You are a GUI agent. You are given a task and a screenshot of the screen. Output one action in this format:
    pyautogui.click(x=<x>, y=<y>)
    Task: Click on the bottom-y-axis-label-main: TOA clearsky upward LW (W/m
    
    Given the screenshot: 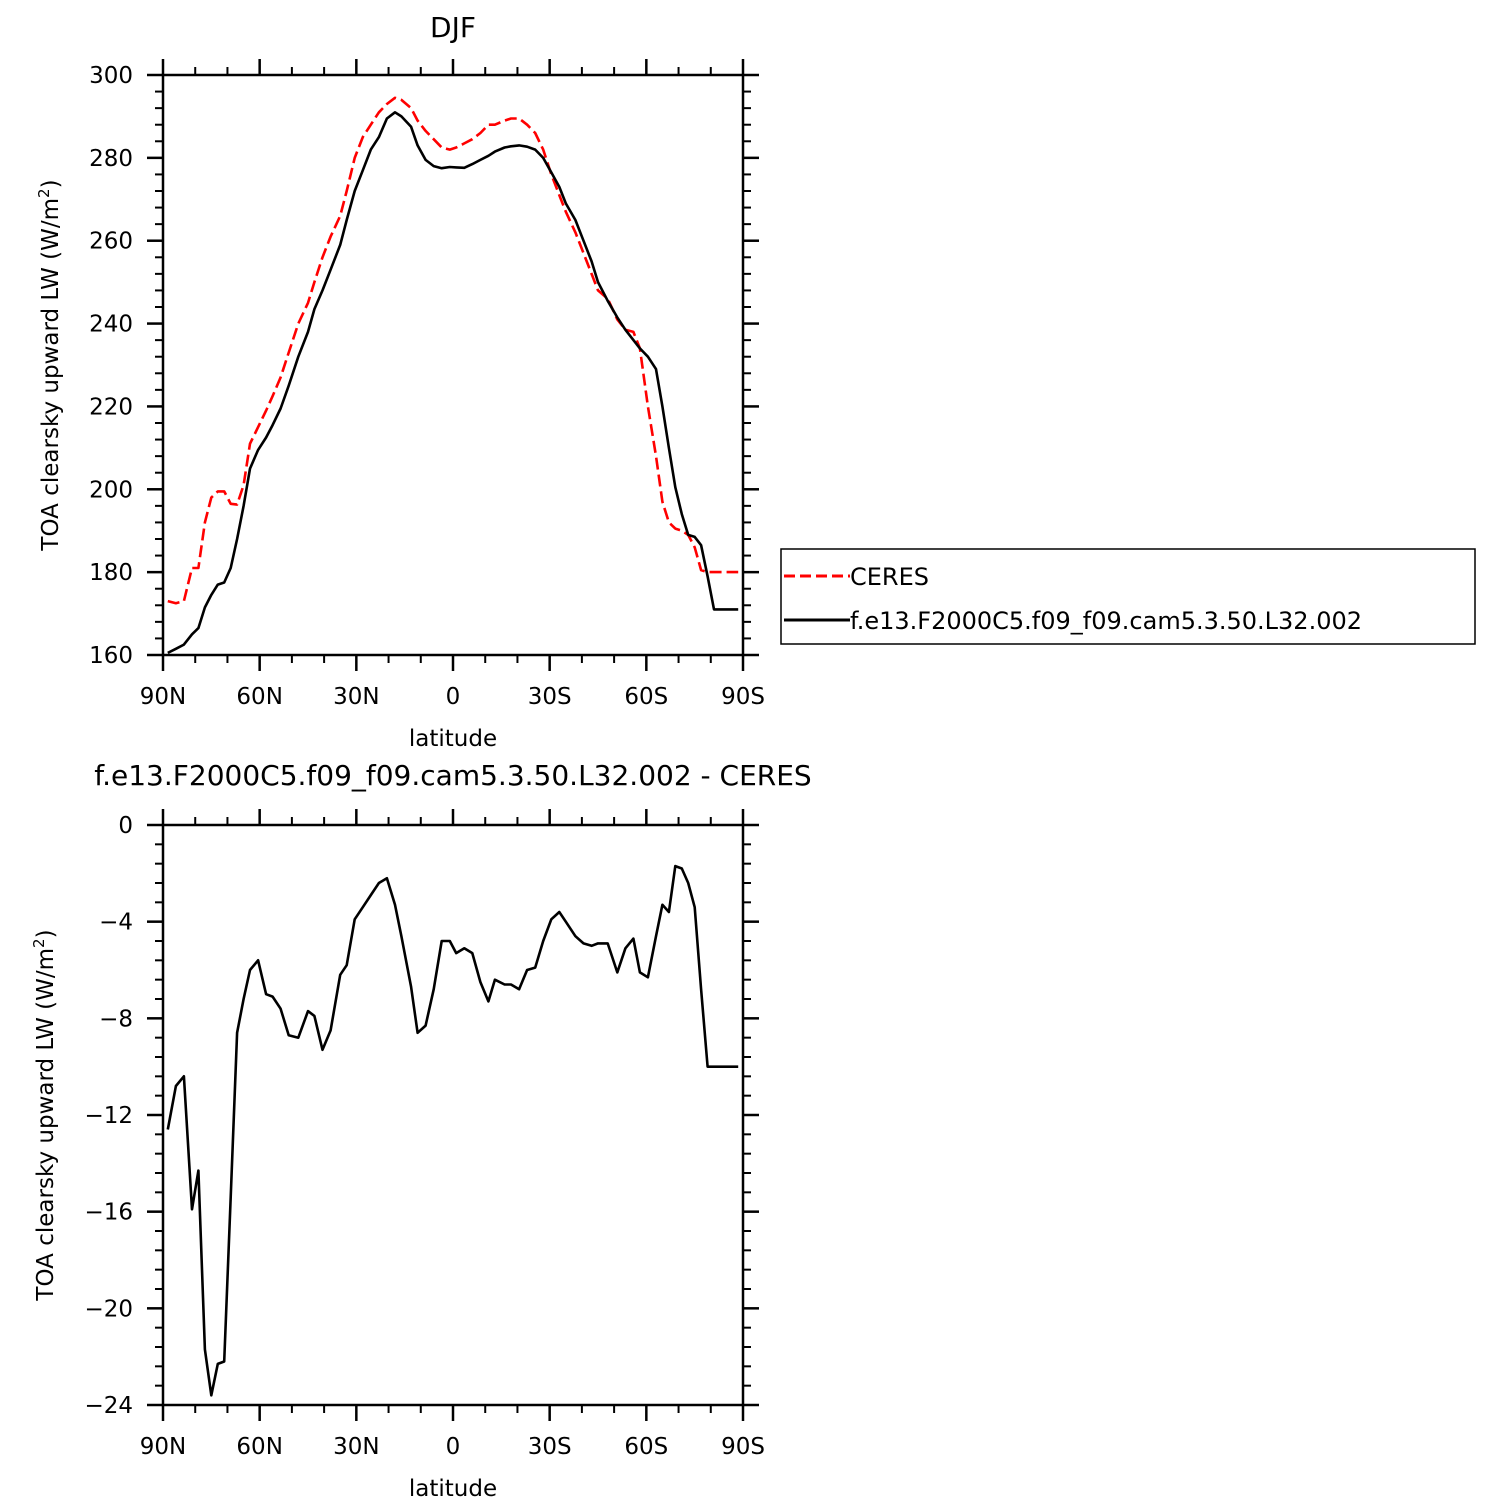 What is the action you would take?
    pyautogui.click(x=46, y=1125)
    